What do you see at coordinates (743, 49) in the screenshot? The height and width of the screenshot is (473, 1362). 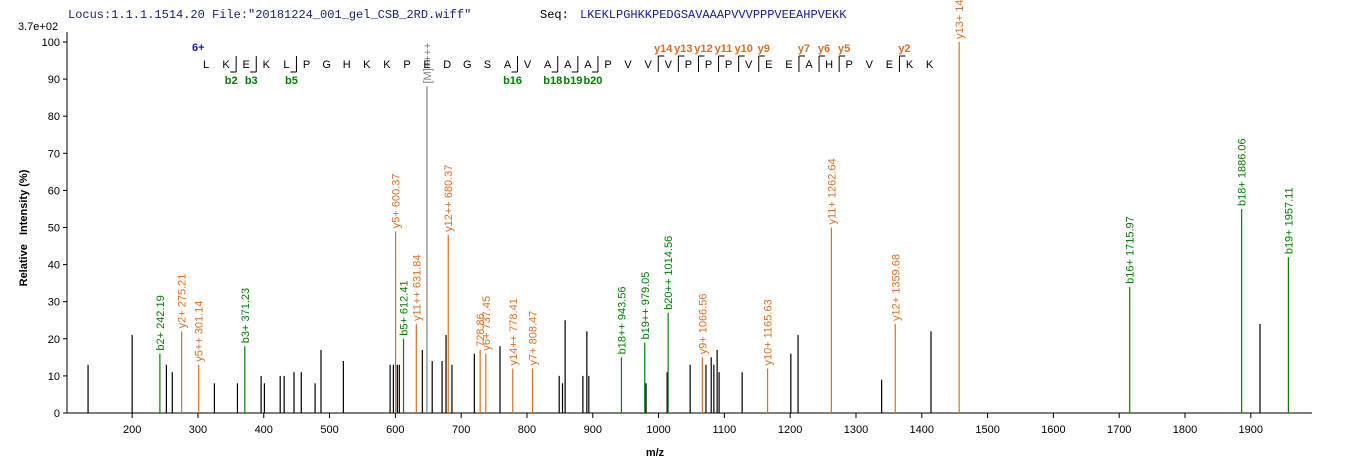 I see `y-ion-label: y10` at bounding box center [743, 49].